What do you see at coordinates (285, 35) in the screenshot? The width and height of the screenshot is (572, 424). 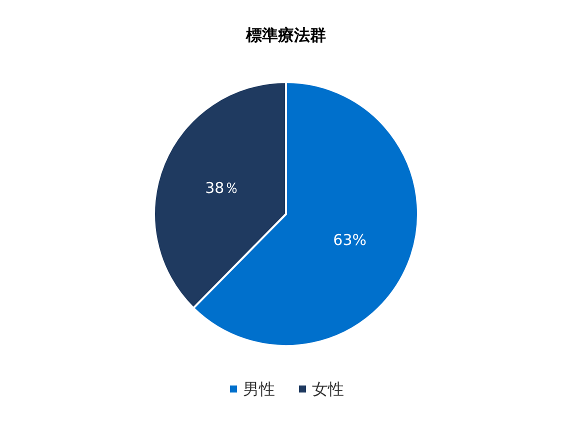 I see `chart-title: 標準療法群` at bounding box center [285, 35].